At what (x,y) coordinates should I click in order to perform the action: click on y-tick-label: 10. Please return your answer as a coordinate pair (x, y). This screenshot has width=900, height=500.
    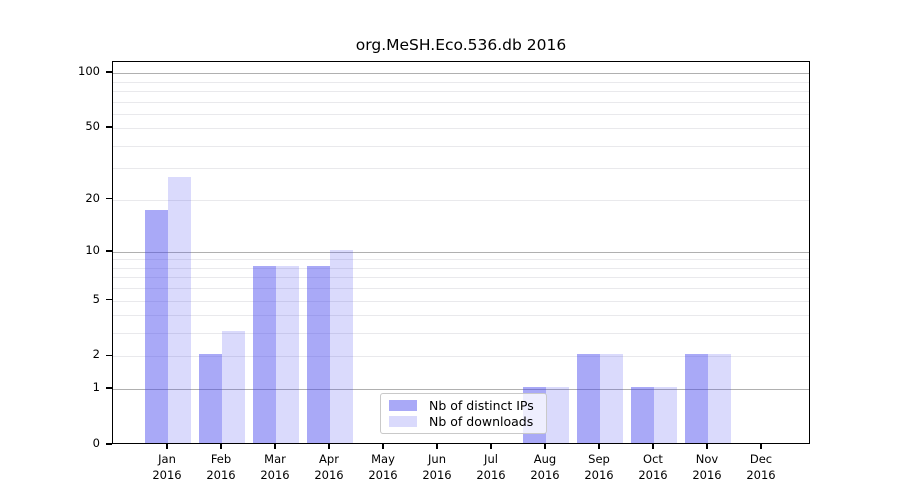
    Looking at the image, I should click on (92, 249).